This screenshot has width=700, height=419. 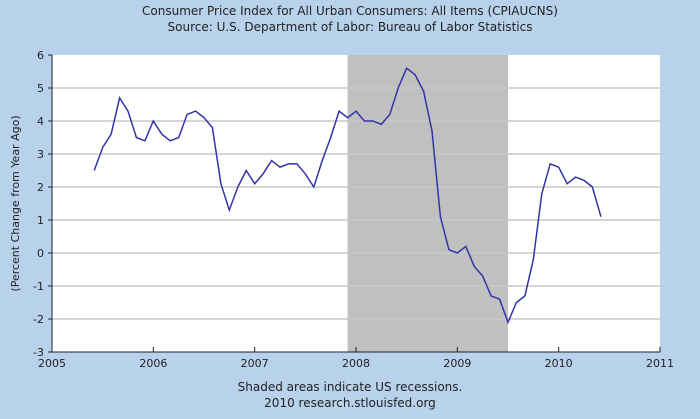 I want to click on y-tick-label: 5, so click(x=40, y=88).